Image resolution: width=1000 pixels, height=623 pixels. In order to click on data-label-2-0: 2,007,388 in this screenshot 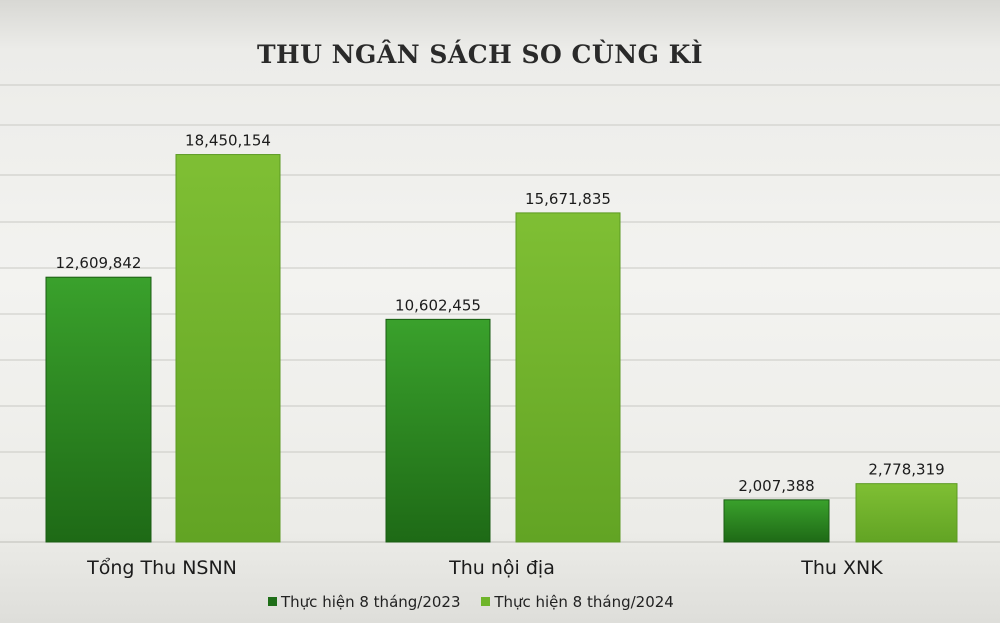, I will do `click(776, 486)`.